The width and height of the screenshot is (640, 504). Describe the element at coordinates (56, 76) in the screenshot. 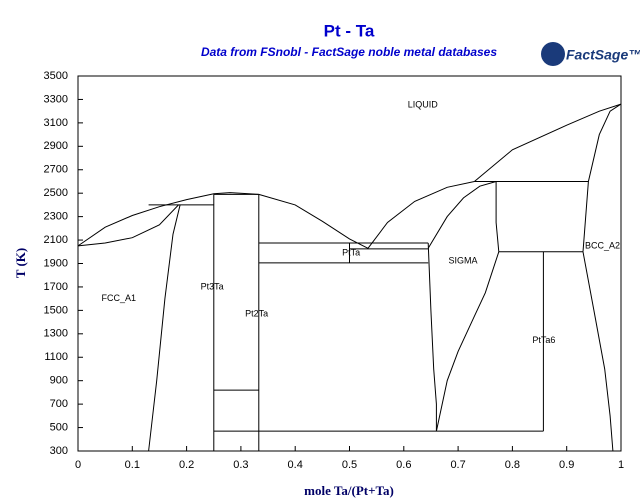

I see `y-tick-label: 3500` at that location.